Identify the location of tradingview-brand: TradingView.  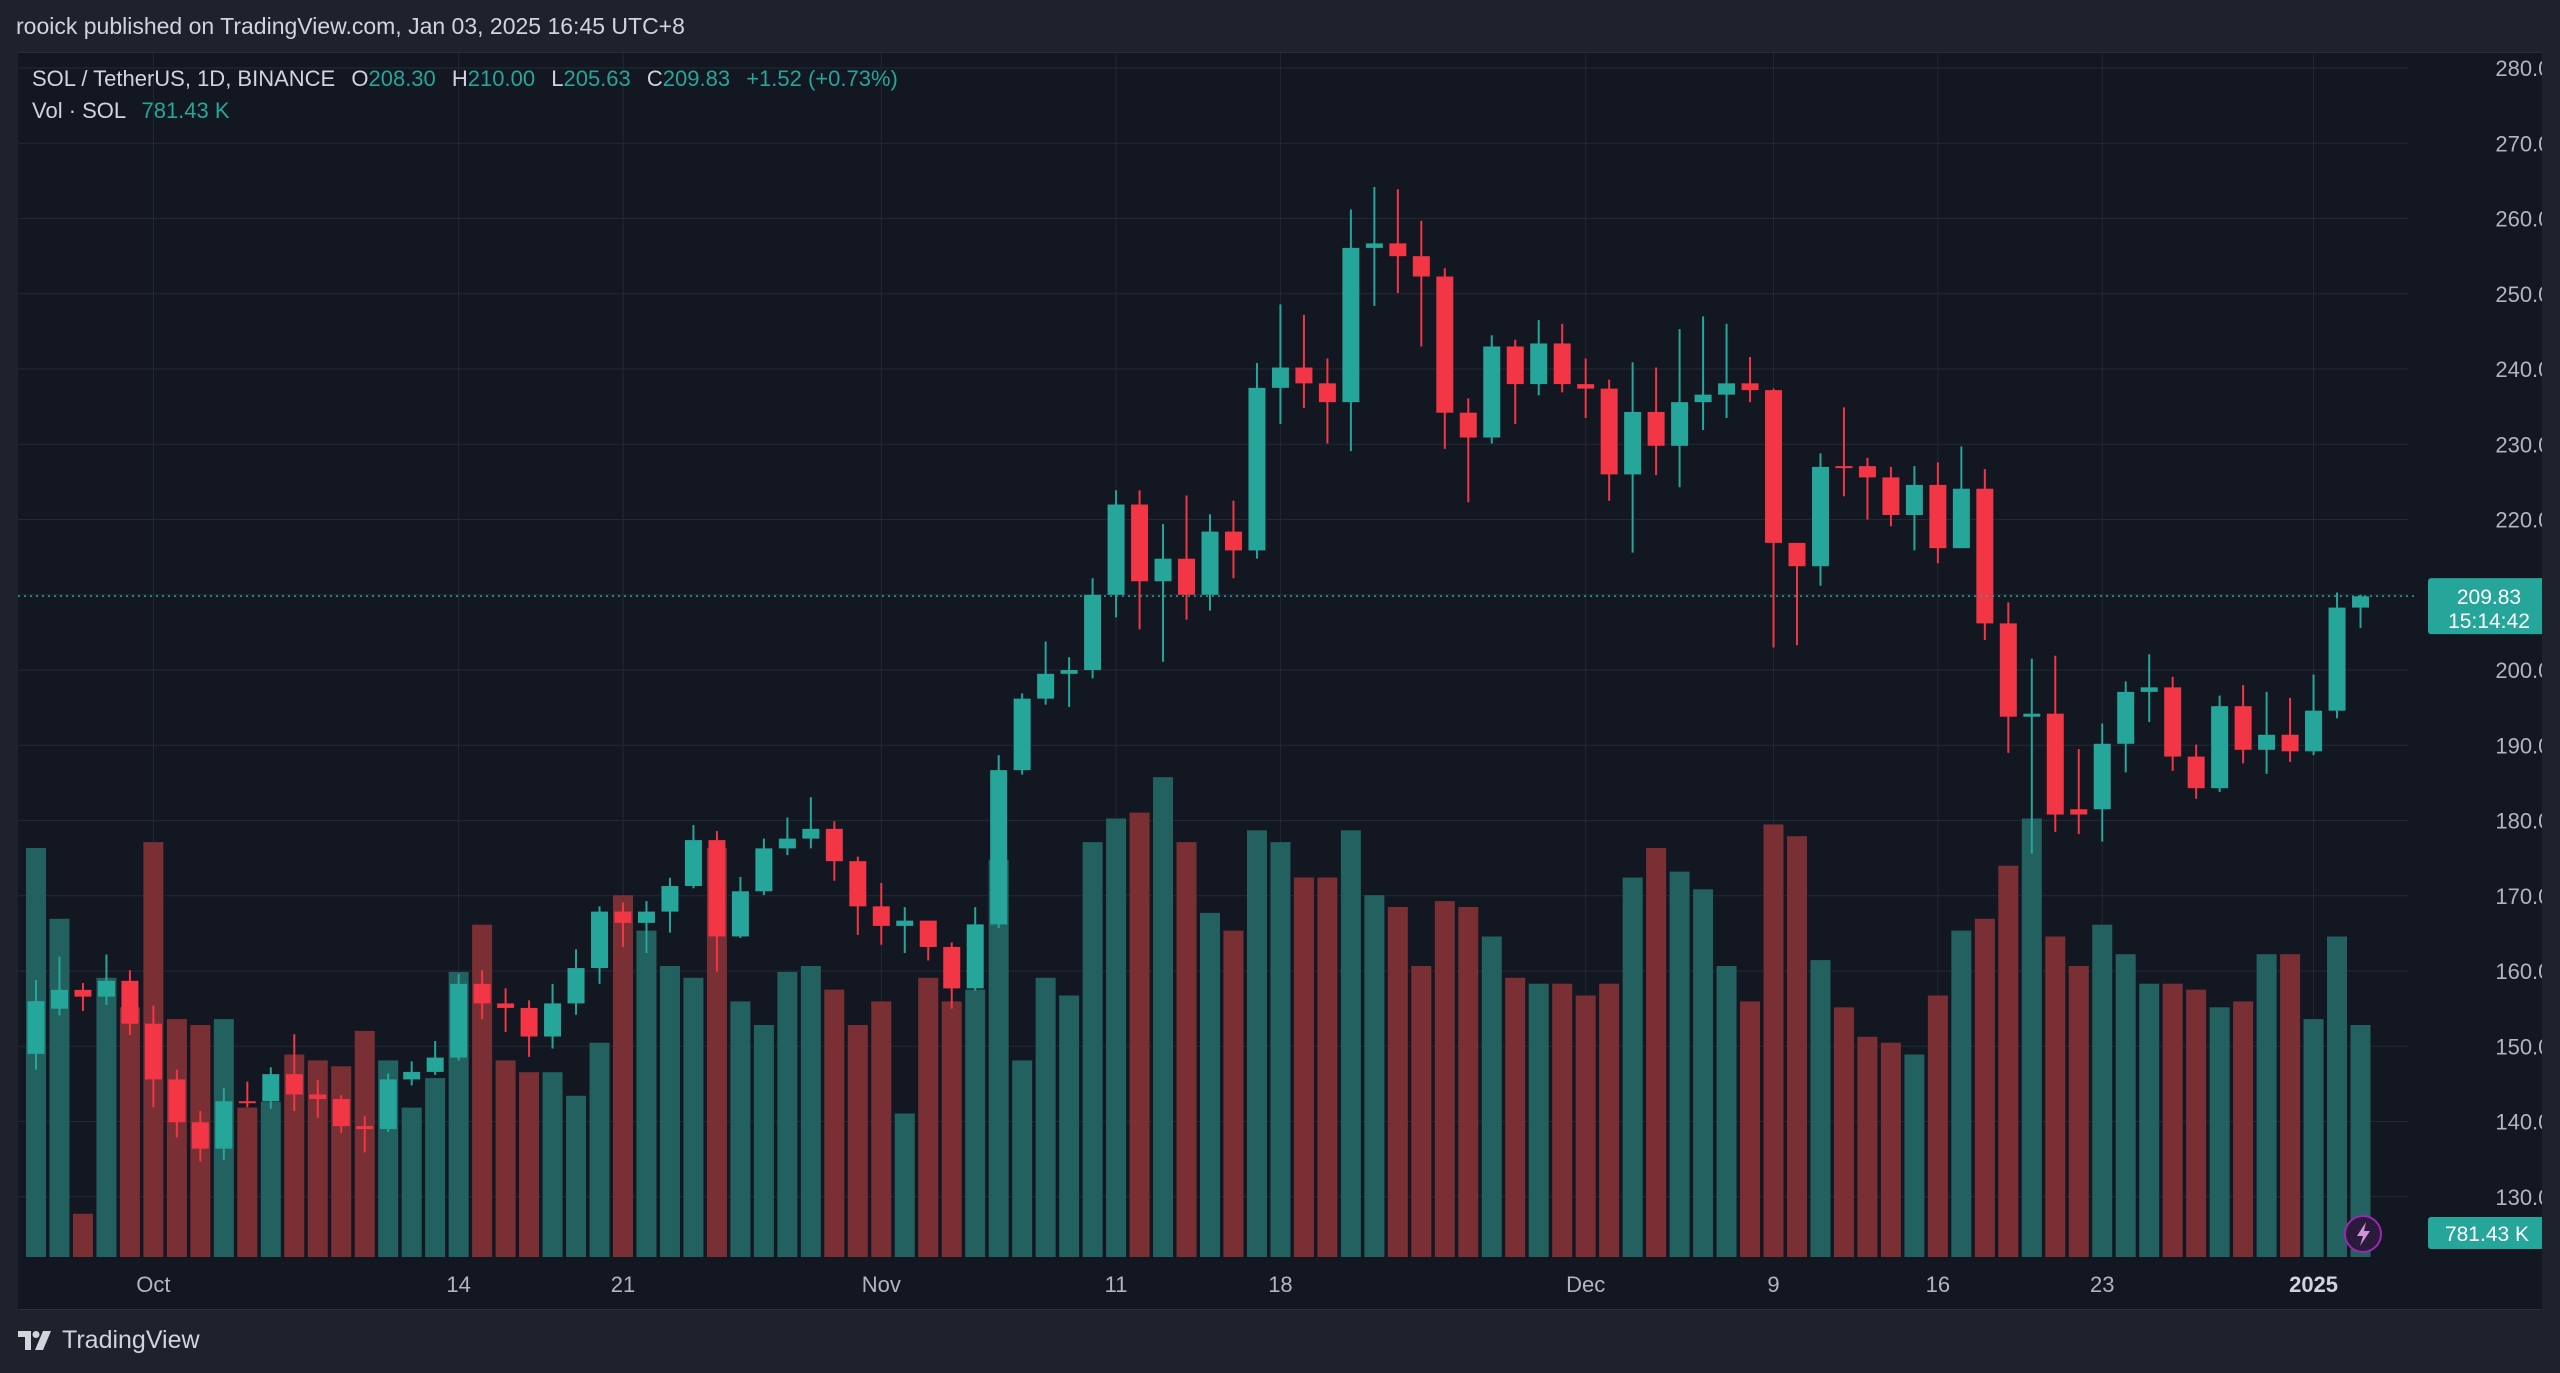
(109, 1340).